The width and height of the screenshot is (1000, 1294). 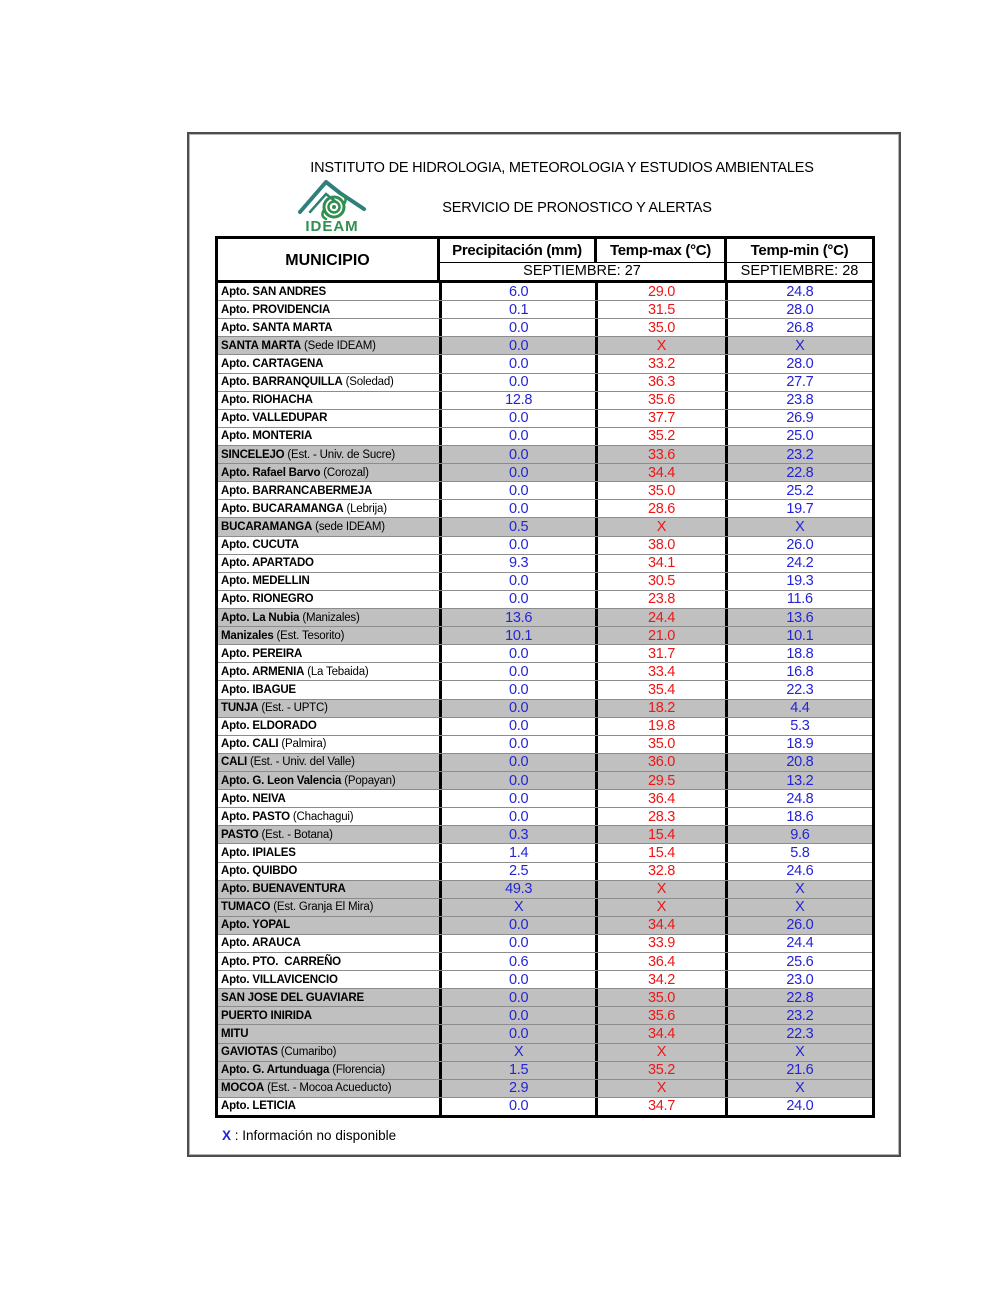 I want to click on ideam-logo: IDEAM, so click(x=332, y=204).